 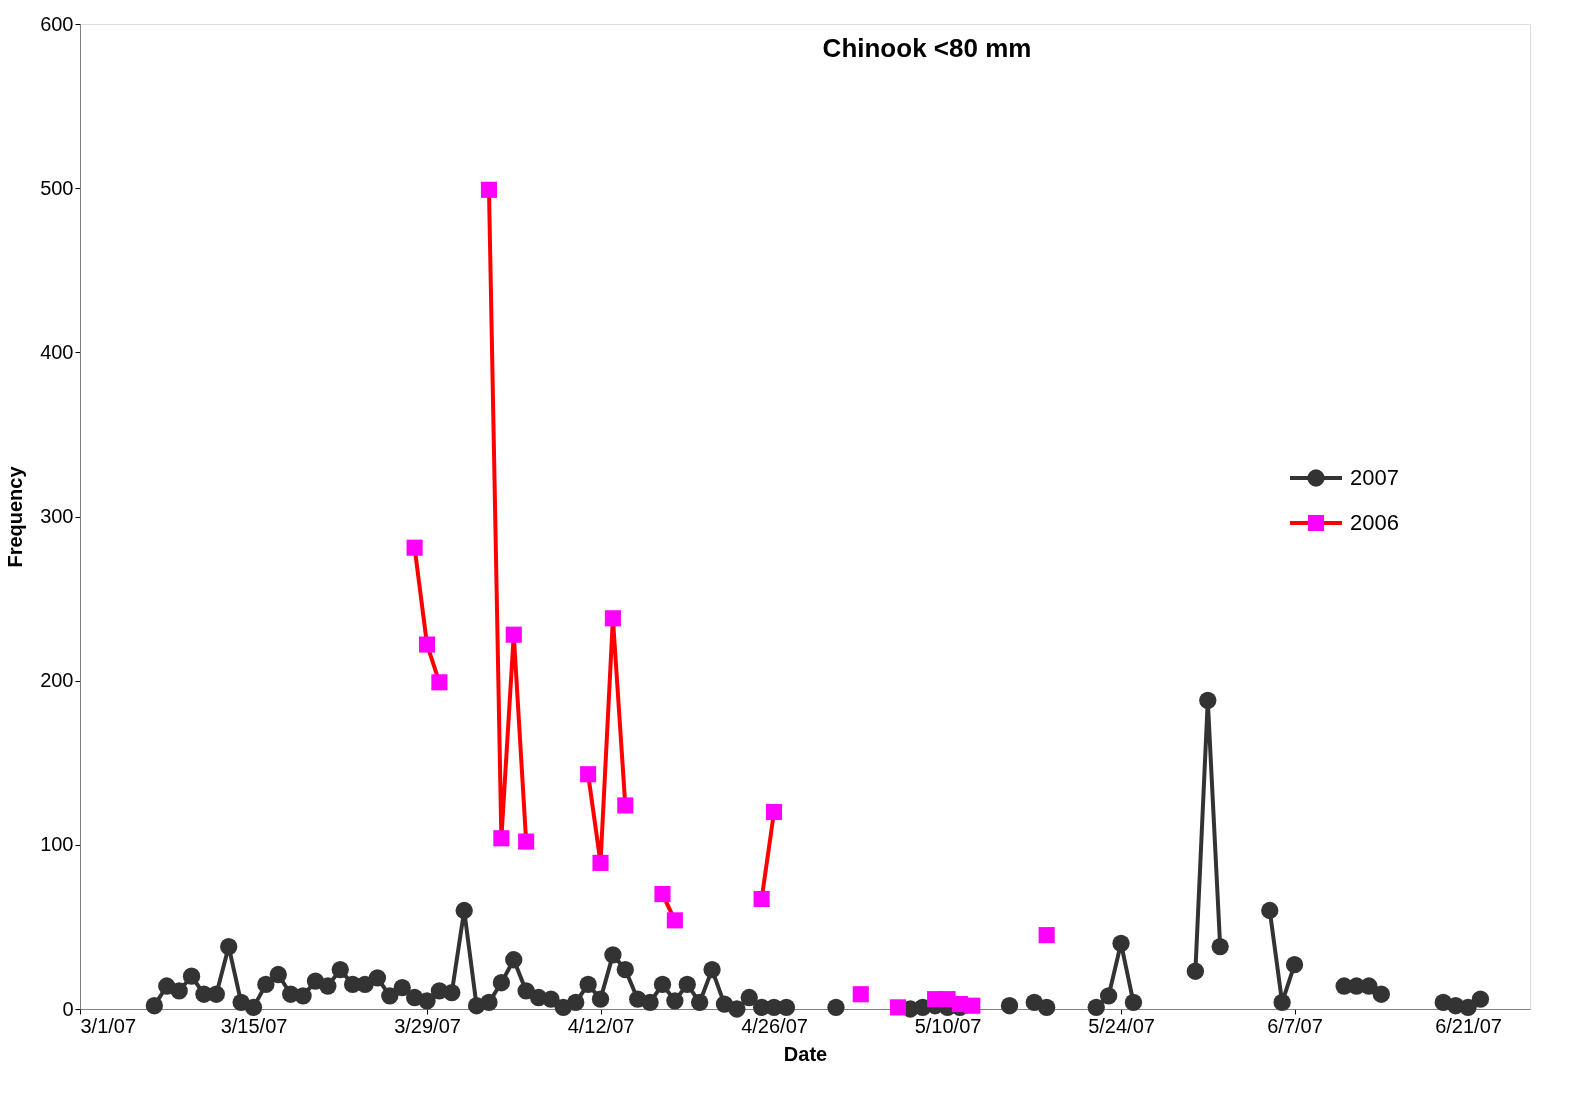 What do you see at coordinates (15, 516) in the screenshot?
I see `y-axis-title: Frequency` at bounding box center [15, 516].